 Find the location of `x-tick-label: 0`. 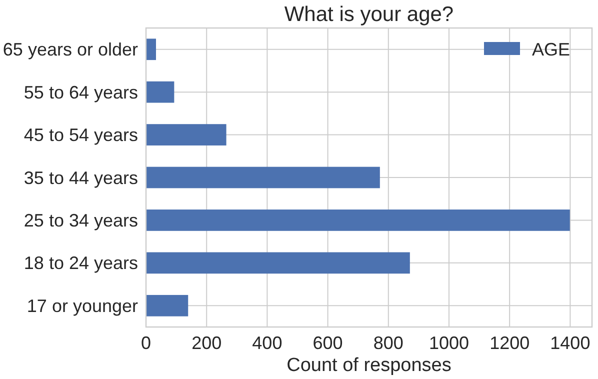

x-tick-label: 0 is located at coordinates (146, 343).